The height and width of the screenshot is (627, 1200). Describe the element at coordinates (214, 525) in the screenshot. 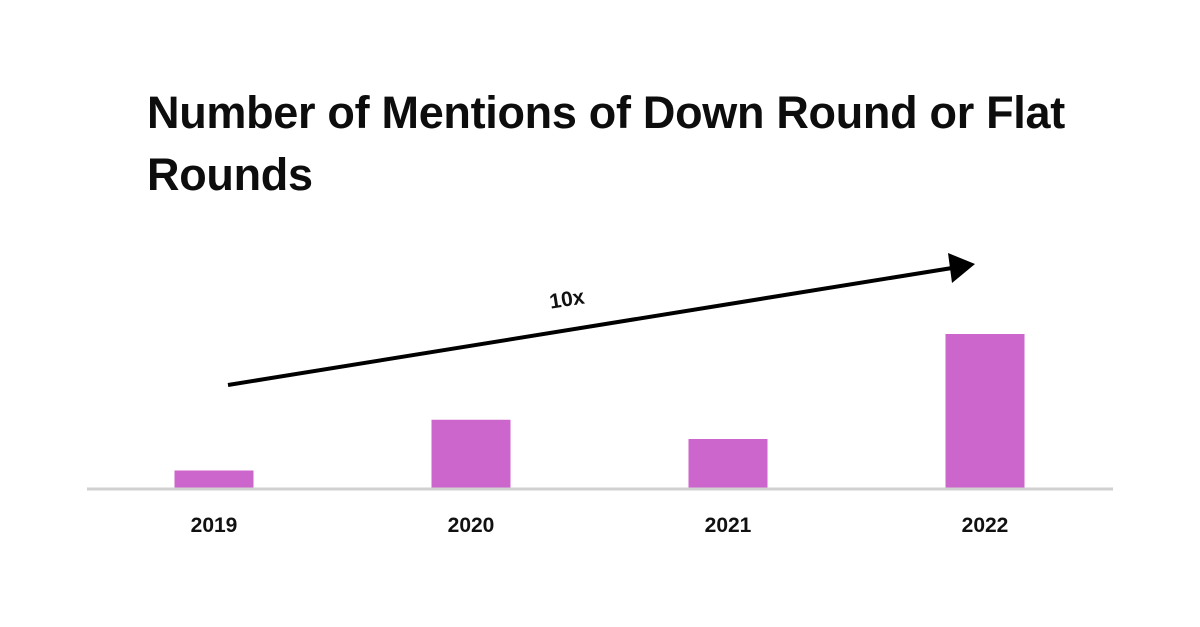

I see `x-tick-label-2019: 2019` at that location.